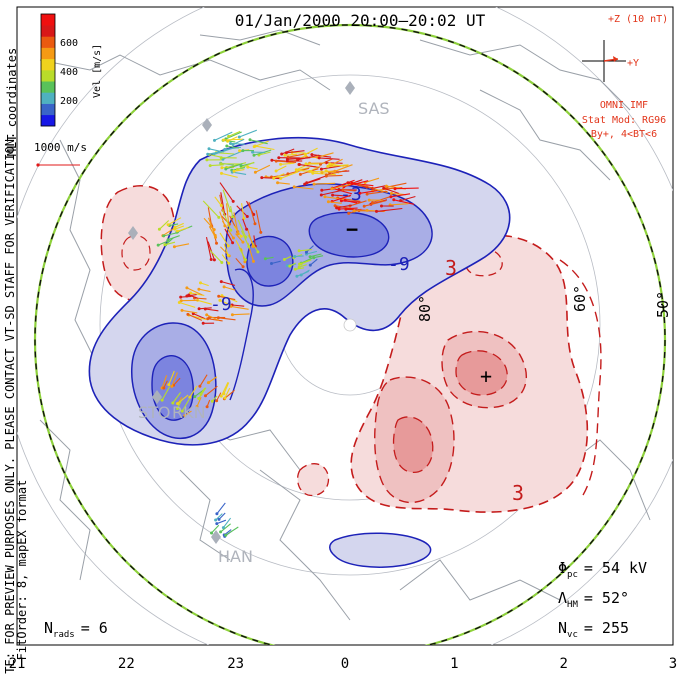  I want to click on negative-contour-core1, so click(349, 234).